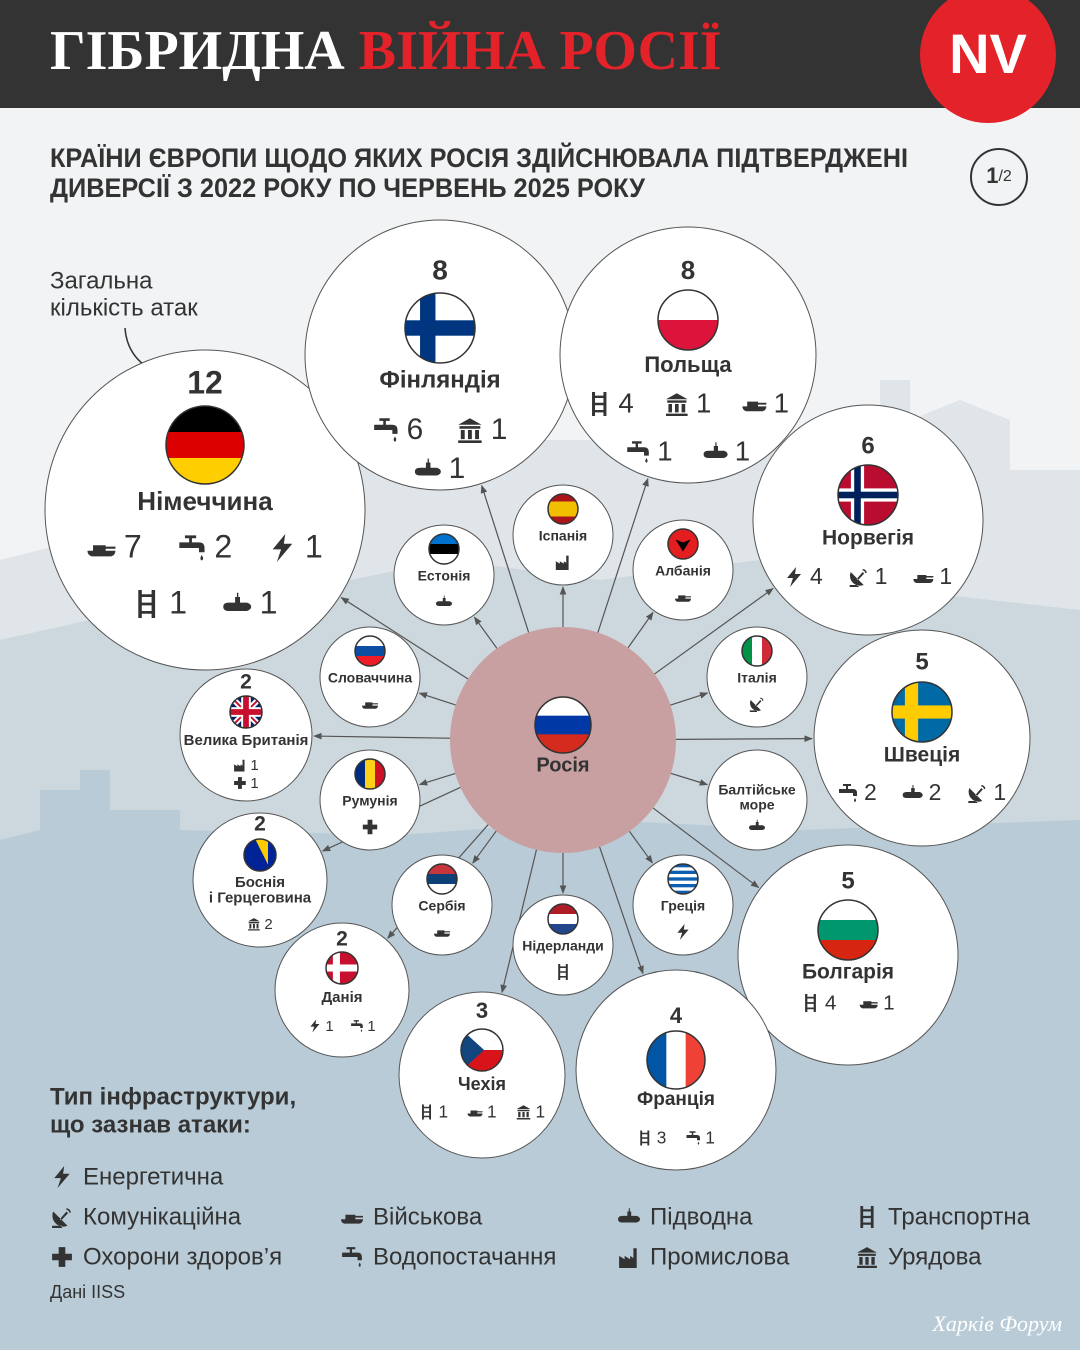  Describe the element at coordinates (260, 882) in the screenshot. I see `country-name: Боснія` at that location.